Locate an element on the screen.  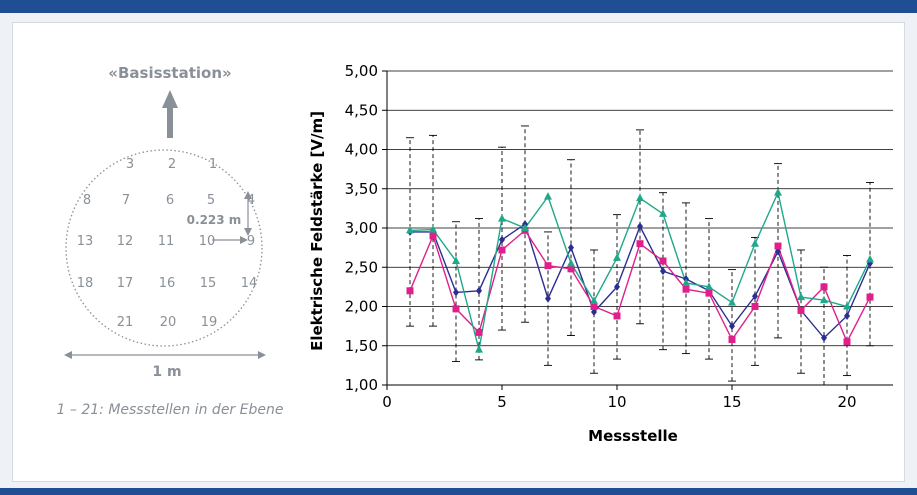
y-tick-label: 2,00 is located at coordinates (361, 307).